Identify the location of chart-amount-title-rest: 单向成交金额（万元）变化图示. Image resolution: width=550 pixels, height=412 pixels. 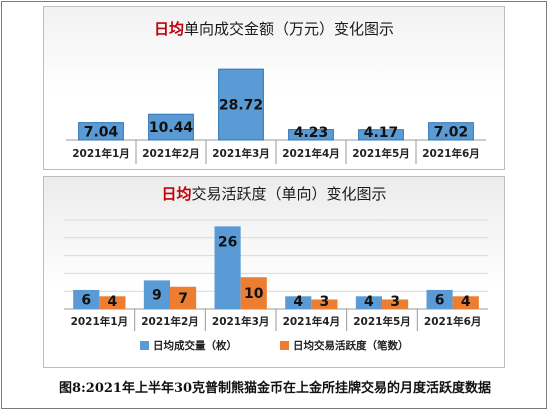
(289, 29).